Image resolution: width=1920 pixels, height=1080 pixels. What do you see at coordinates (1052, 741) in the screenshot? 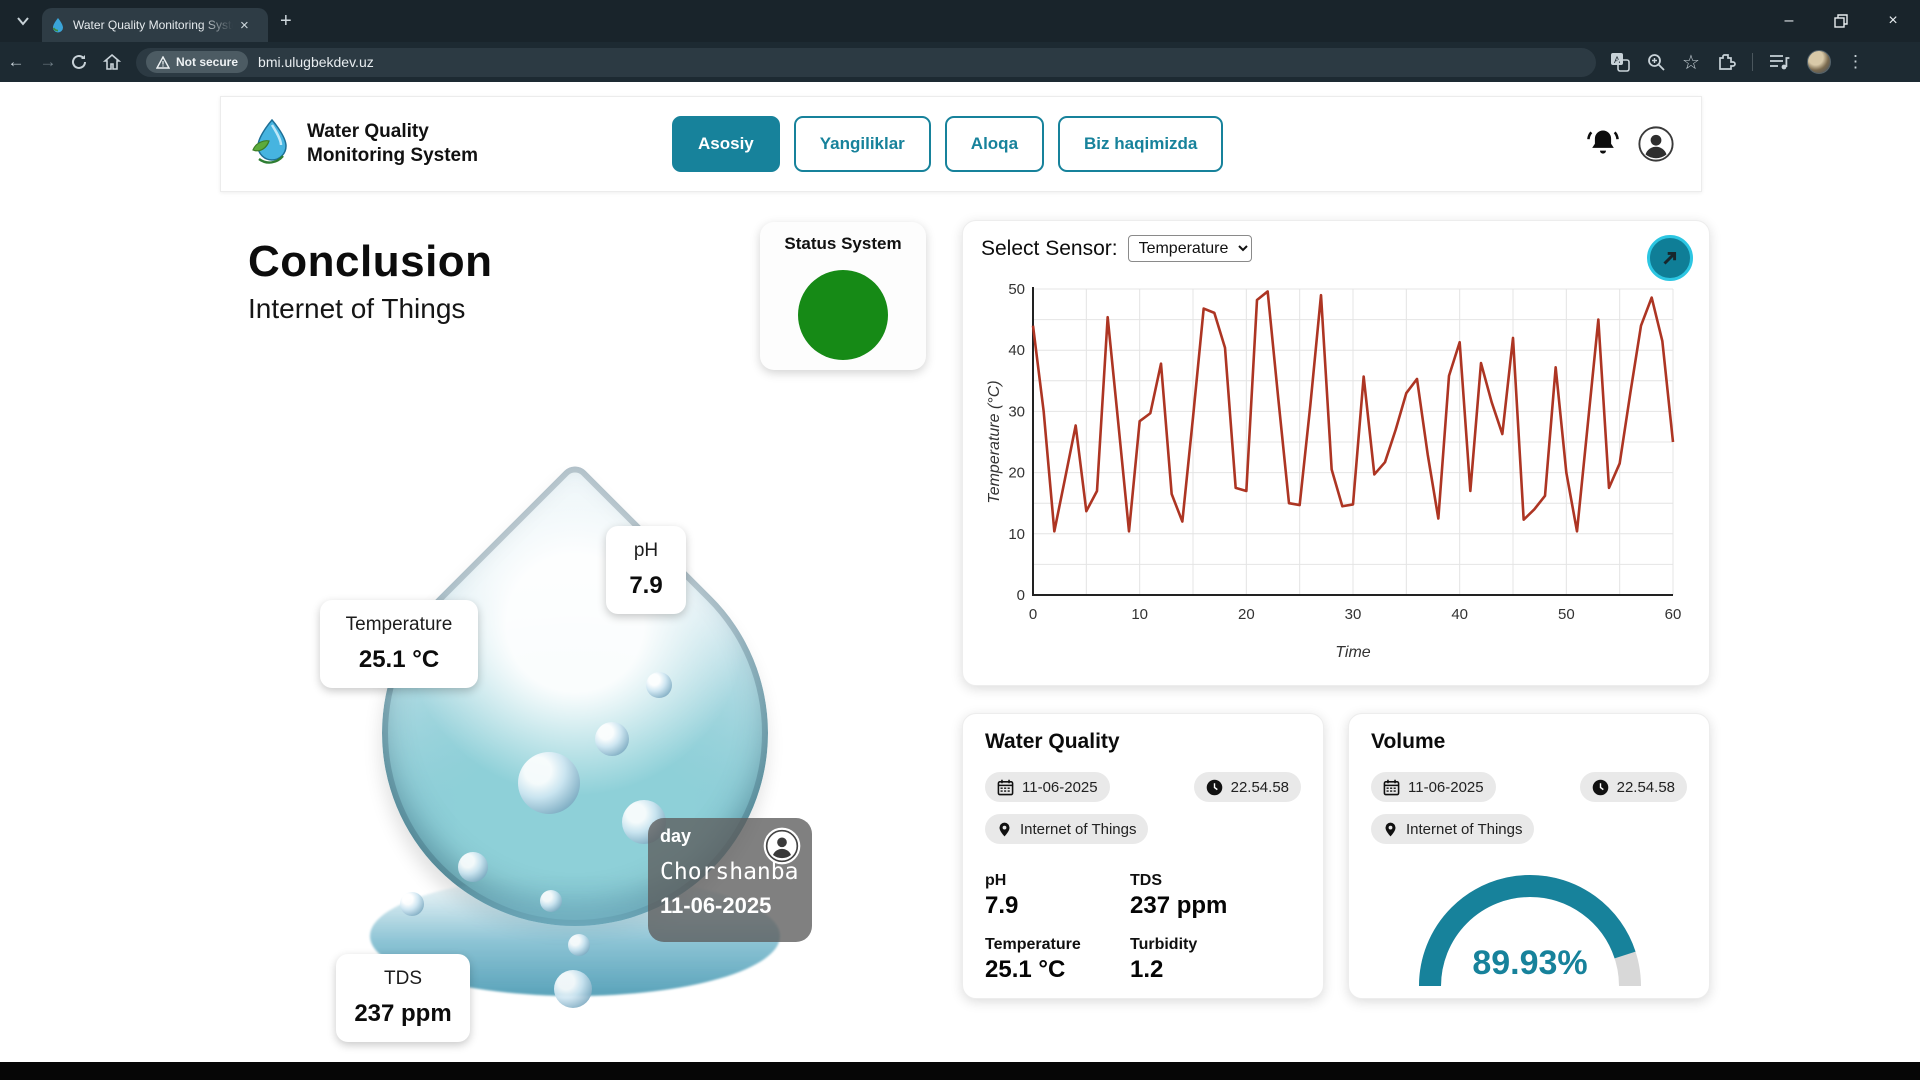
I see `water-quality-title: Water Quality` at bounding box center [1052, 741].